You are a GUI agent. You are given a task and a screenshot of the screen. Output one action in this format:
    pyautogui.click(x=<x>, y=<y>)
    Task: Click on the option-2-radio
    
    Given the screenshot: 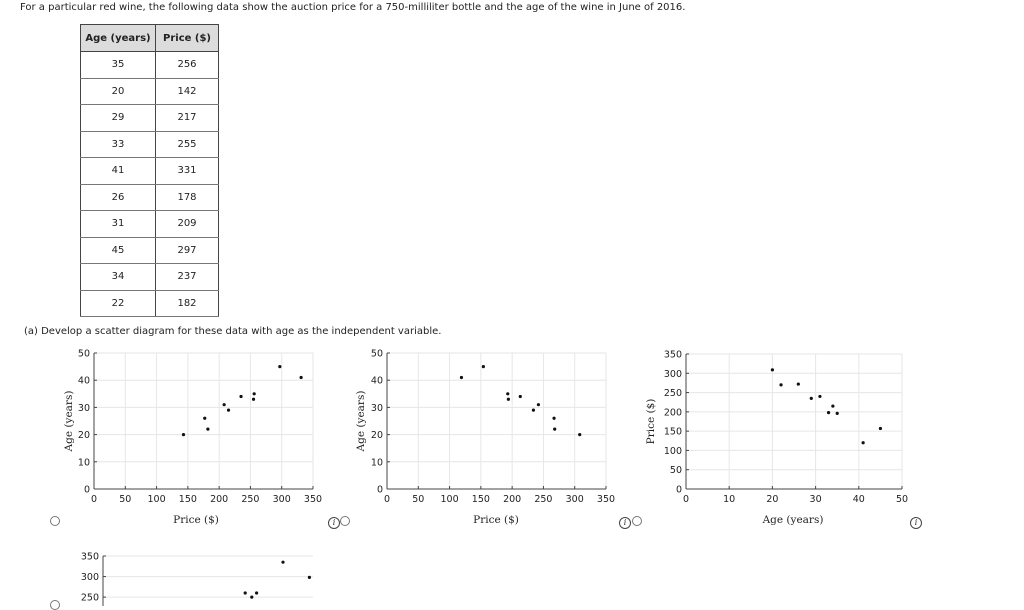 What is the action you would take?
    pyautogui.click(x=345, y=521)
    